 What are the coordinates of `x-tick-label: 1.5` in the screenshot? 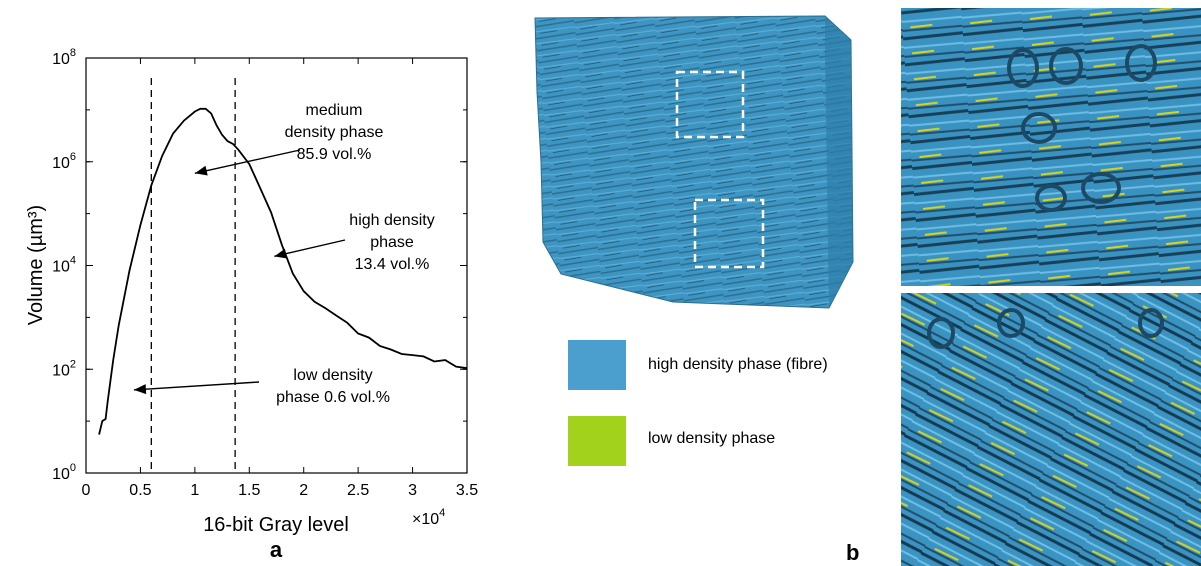 It's located at (249, 490).